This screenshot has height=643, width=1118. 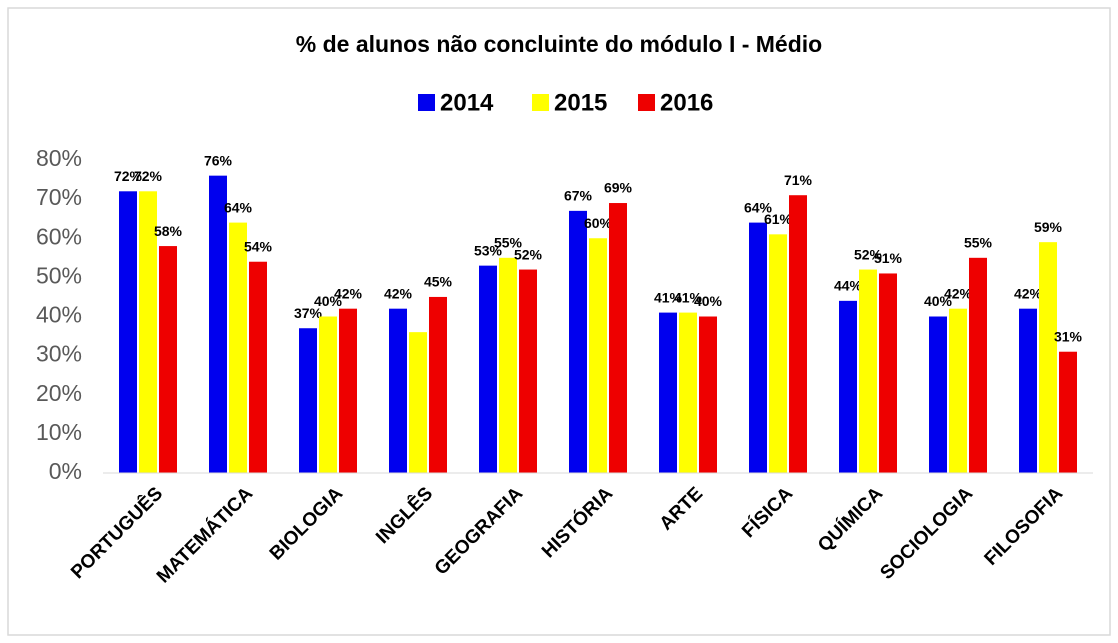 I want to click on value-label: 60%, so click(x=598, y=223).